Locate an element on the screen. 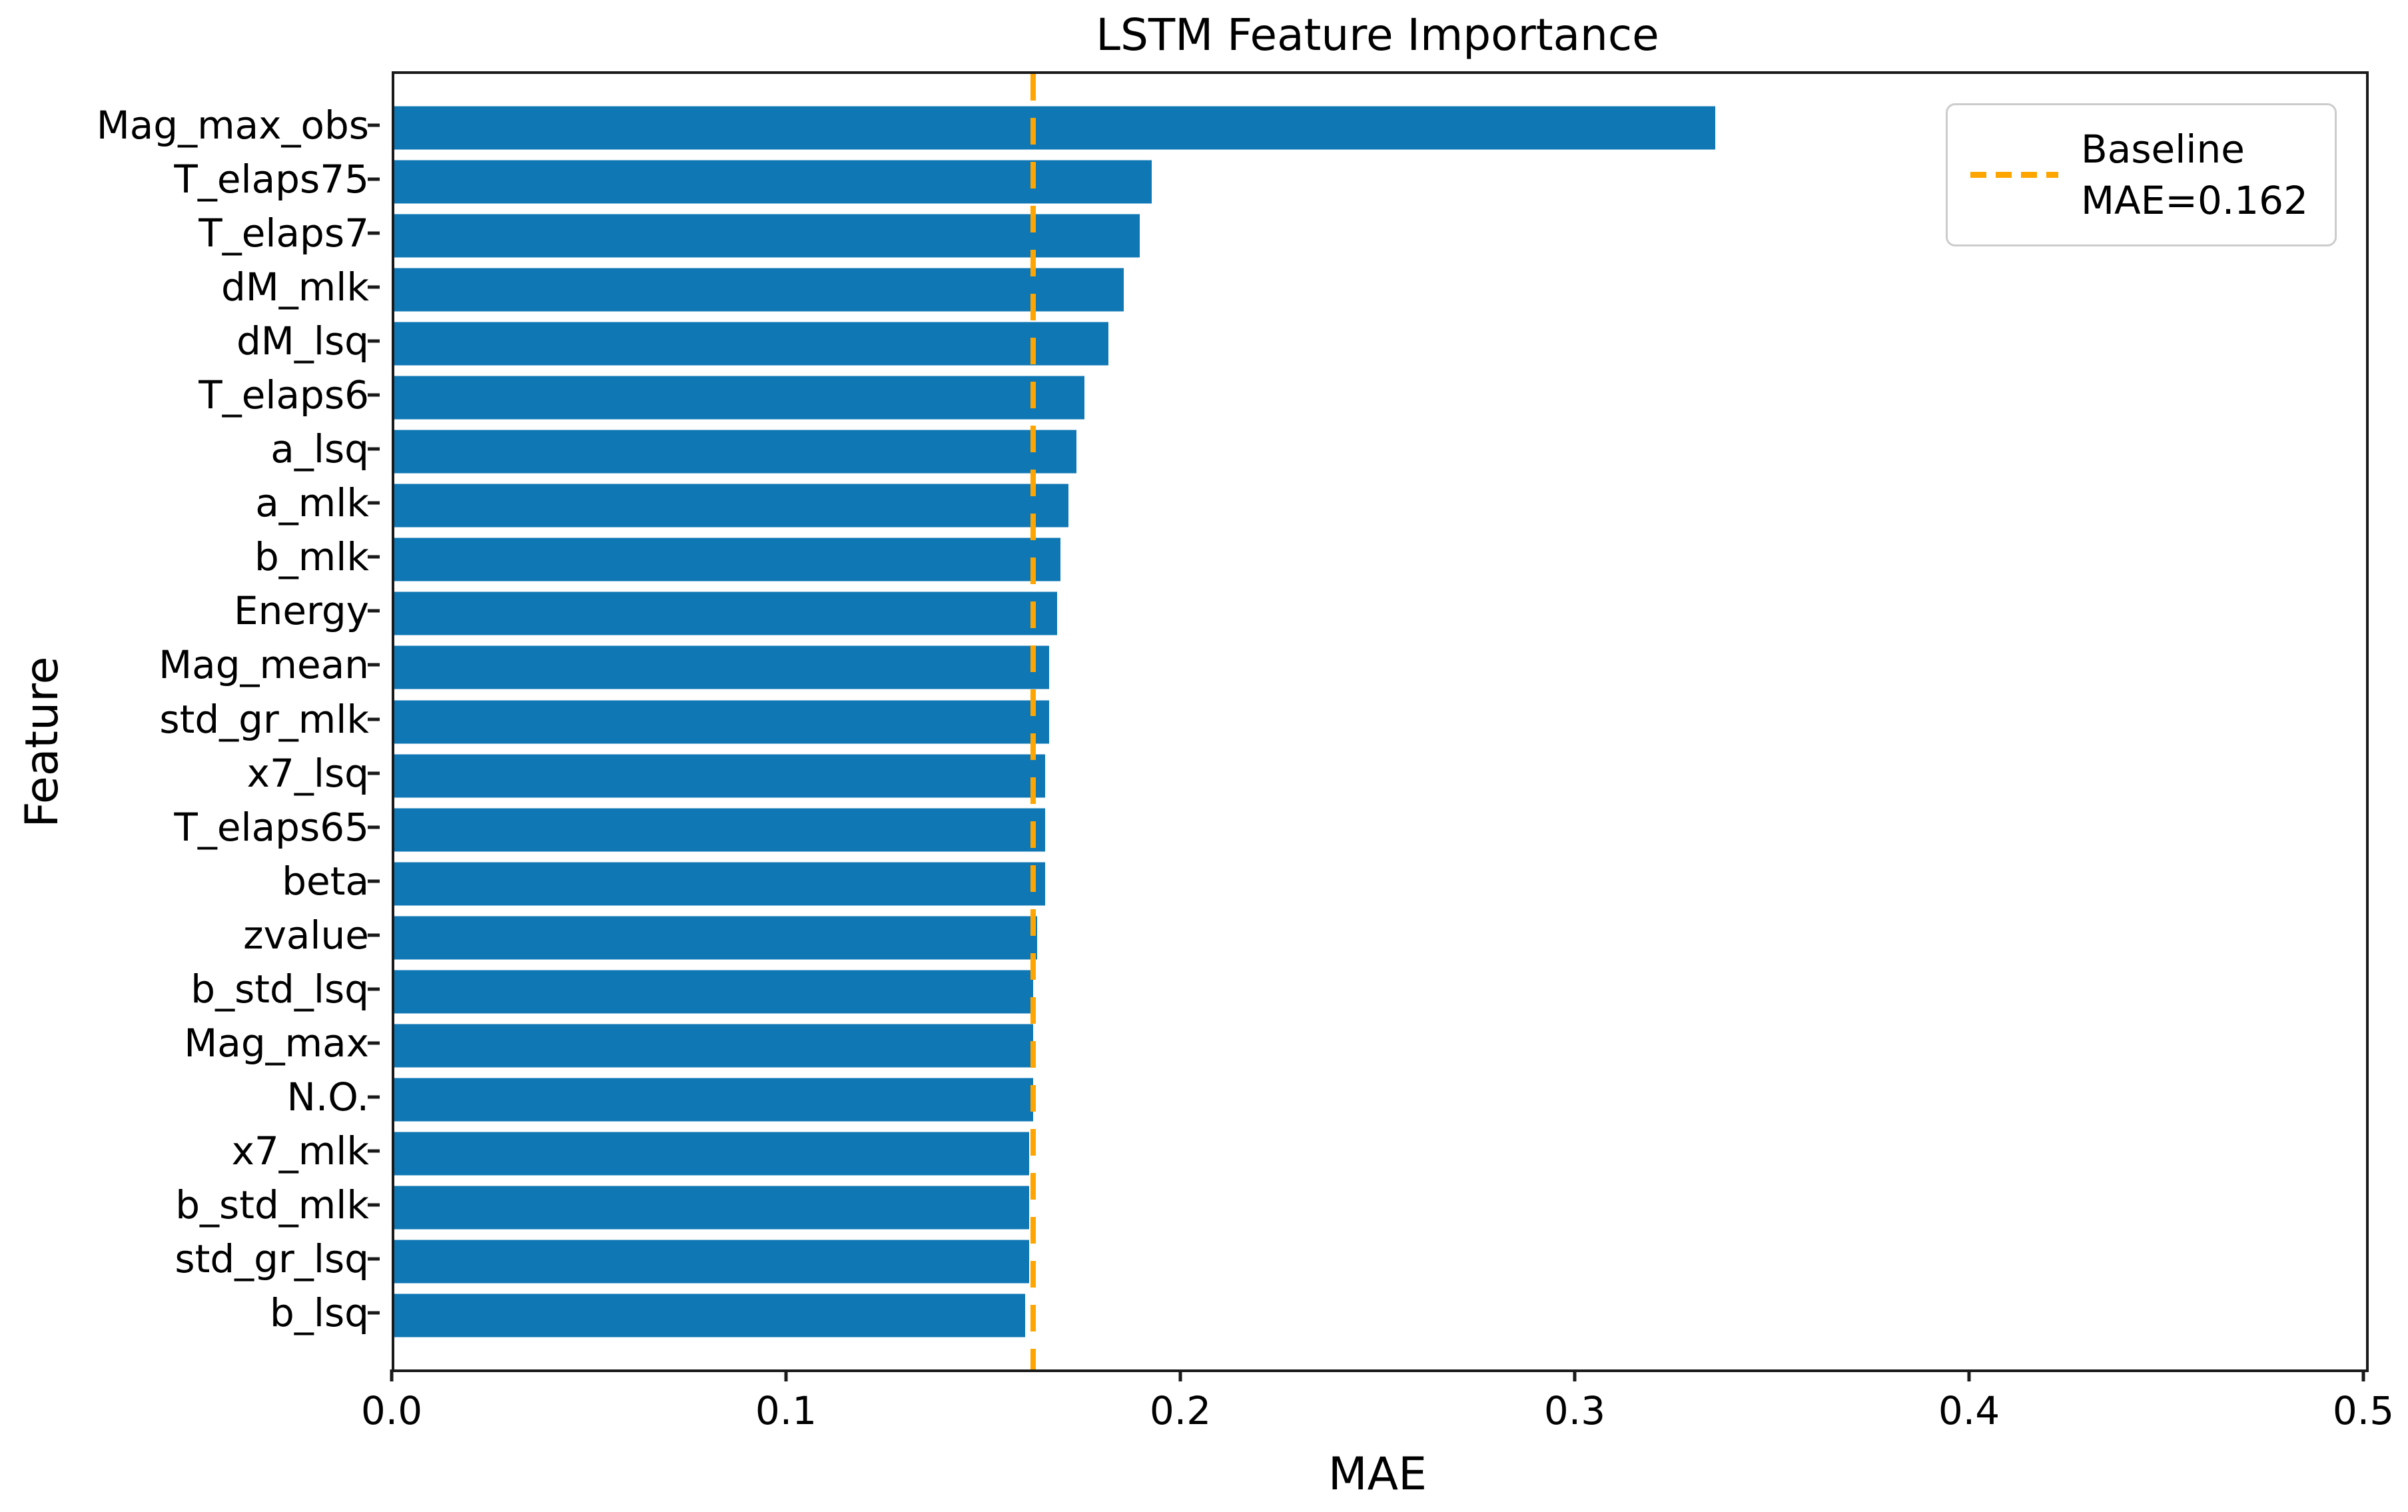 This screenshot has height=1512, width=2408. x-tick-label: 0.3 is located at coordinates (1574, 1411).